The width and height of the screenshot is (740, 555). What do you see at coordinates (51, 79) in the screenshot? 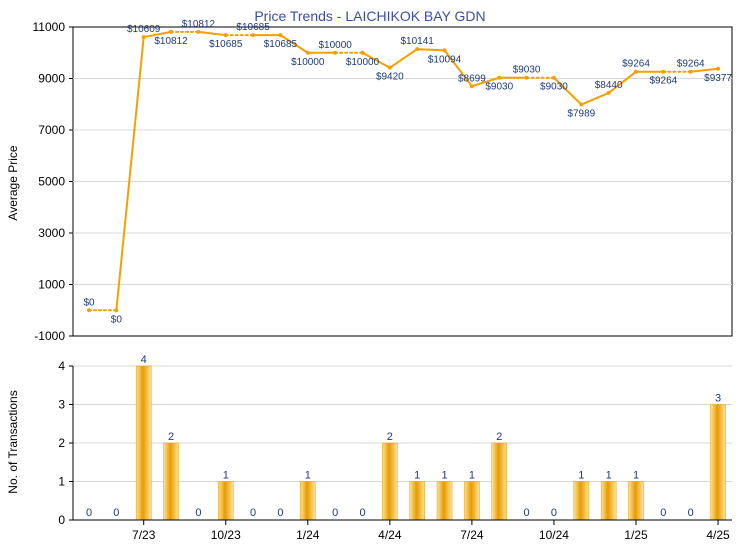
I see `price-tick-label: 9000` at bounding box center [51, 79].